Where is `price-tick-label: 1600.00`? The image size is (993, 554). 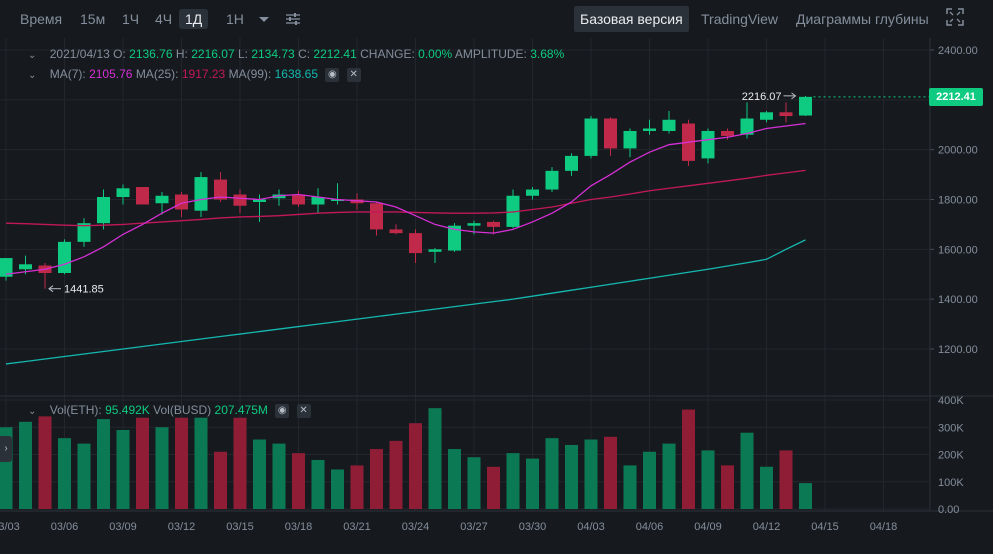 price-tick-label: 1600.00 is located at coordinates (958, 250).